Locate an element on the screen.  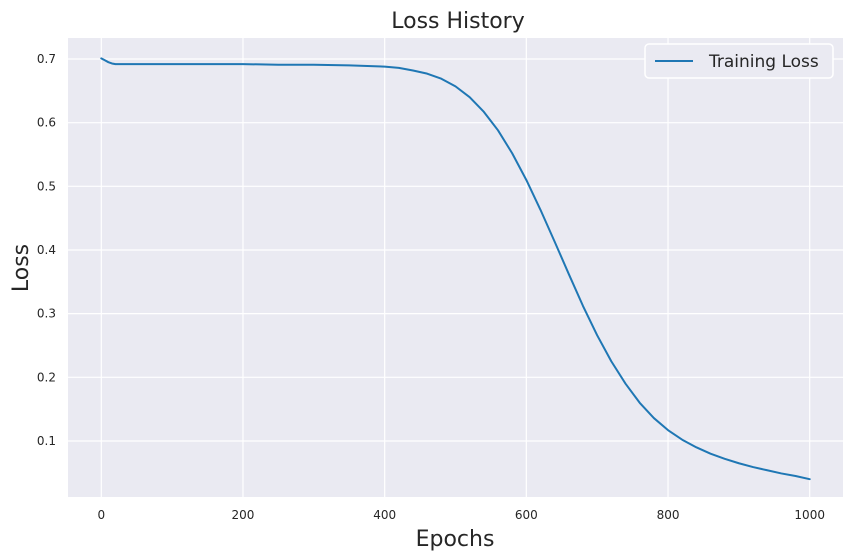
legend: Training Loss is located at coordinates (739, 61).